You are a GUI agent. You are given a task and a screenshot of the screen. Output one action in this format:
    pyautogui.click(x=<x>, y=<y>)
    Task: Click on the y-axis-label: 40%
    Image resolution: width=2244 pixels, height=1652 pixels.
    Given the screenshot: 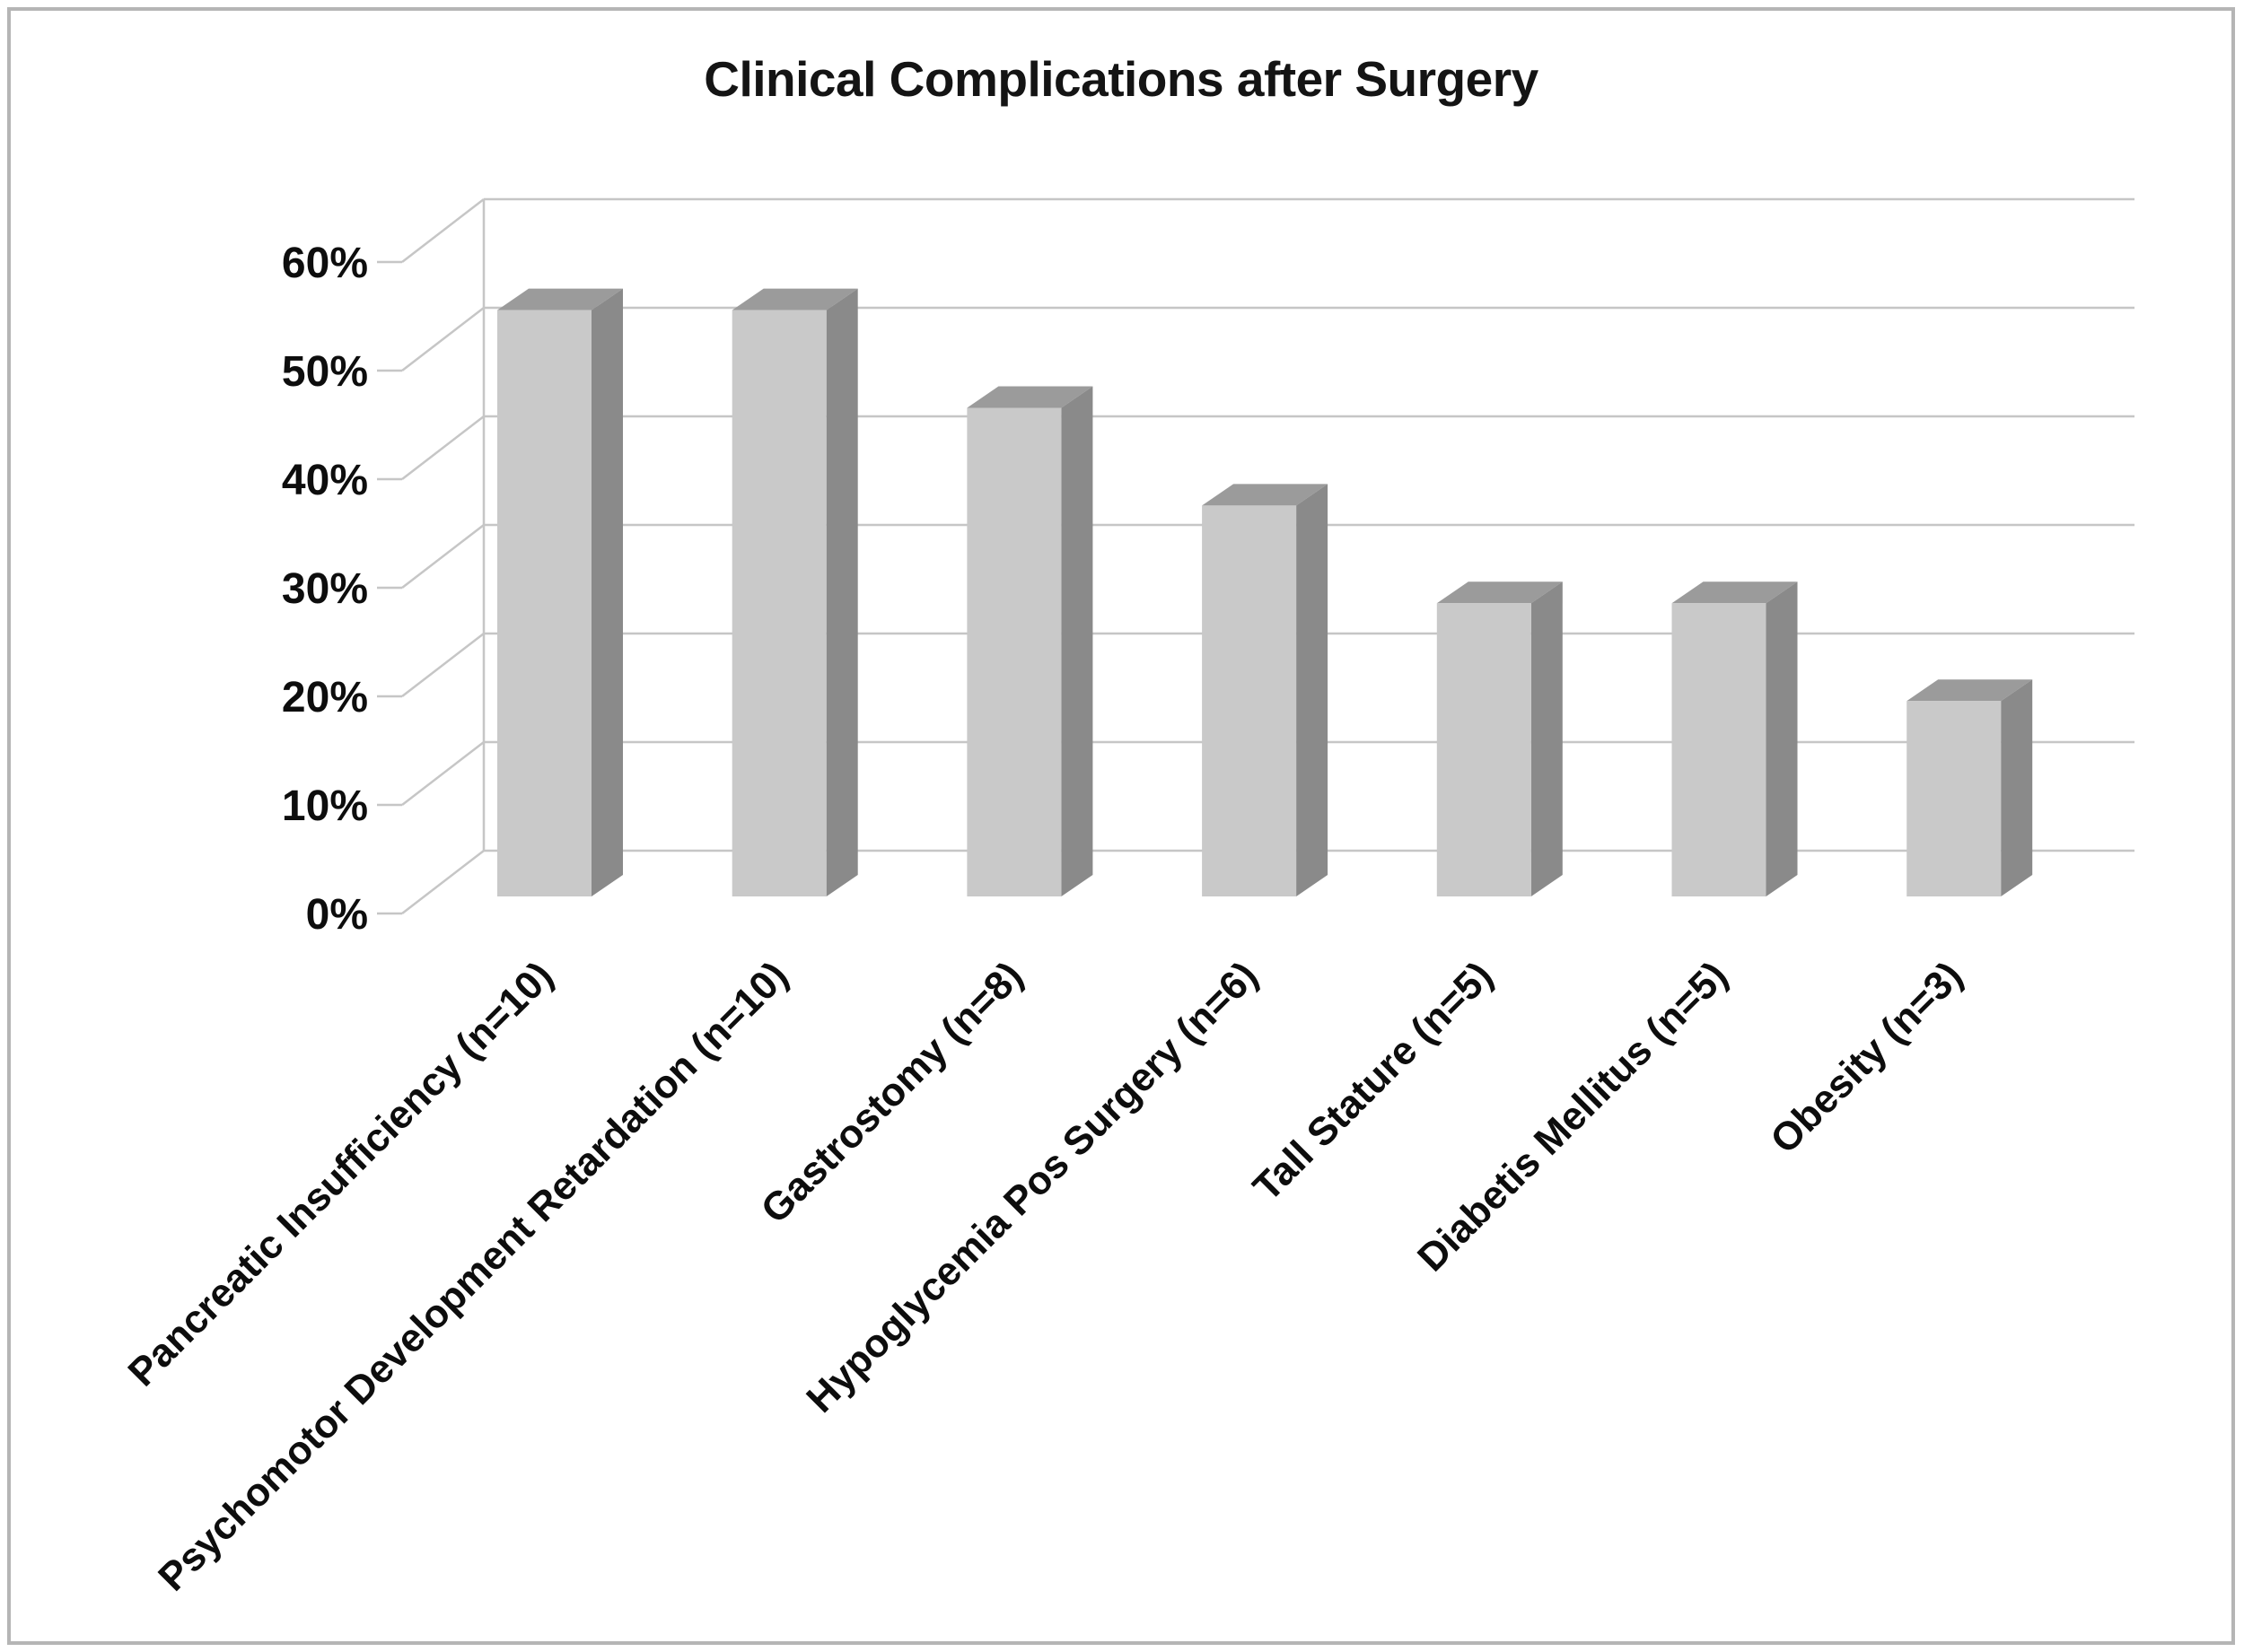 What is the action you would take?
    pyautogui.click(x=325, y=480)
    